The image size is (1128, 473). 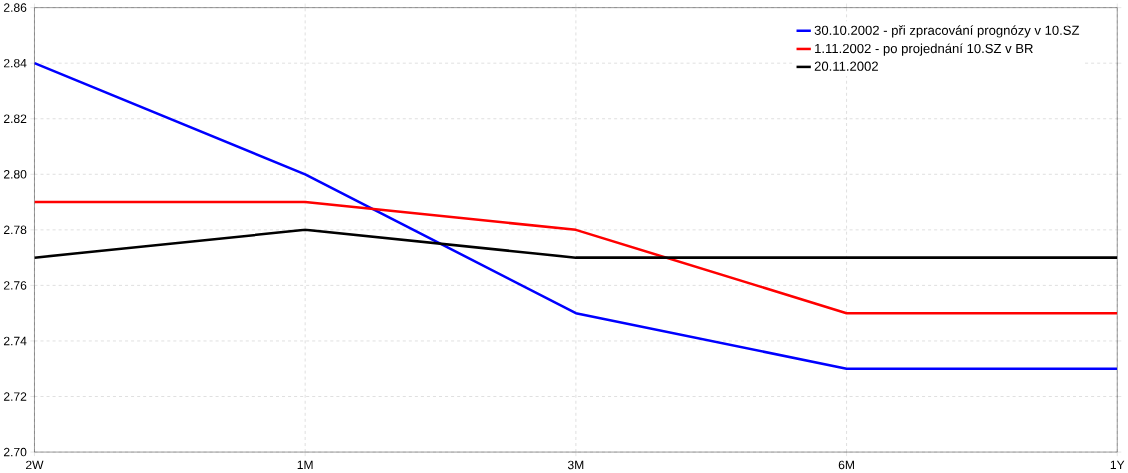 I want to click on y-tick-label: 2.84, so click(x=15, y=63).